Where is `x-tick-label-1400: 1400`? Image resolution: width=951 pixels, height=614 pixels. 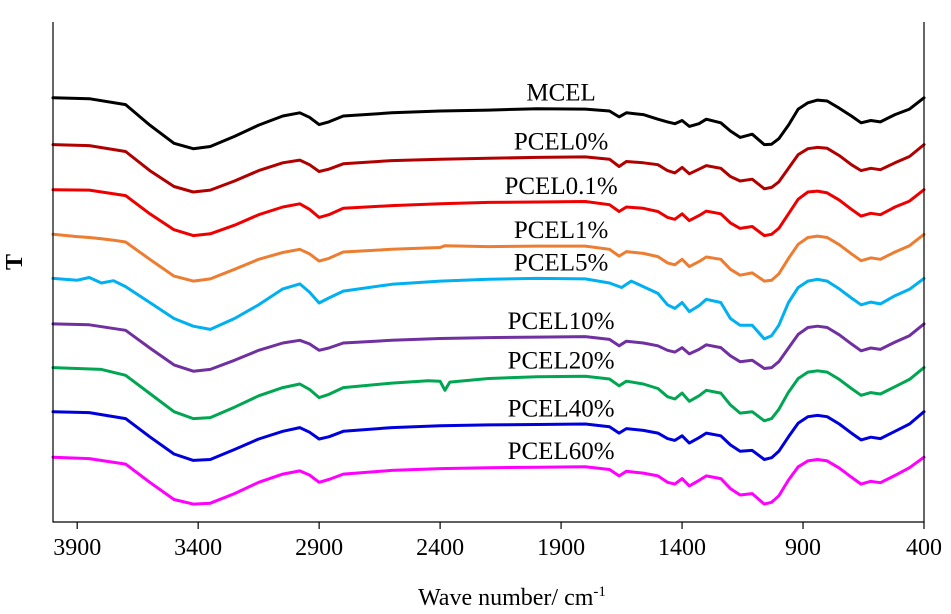
x-tick-label-1400: 1400 is located at coordinates (682, 548).